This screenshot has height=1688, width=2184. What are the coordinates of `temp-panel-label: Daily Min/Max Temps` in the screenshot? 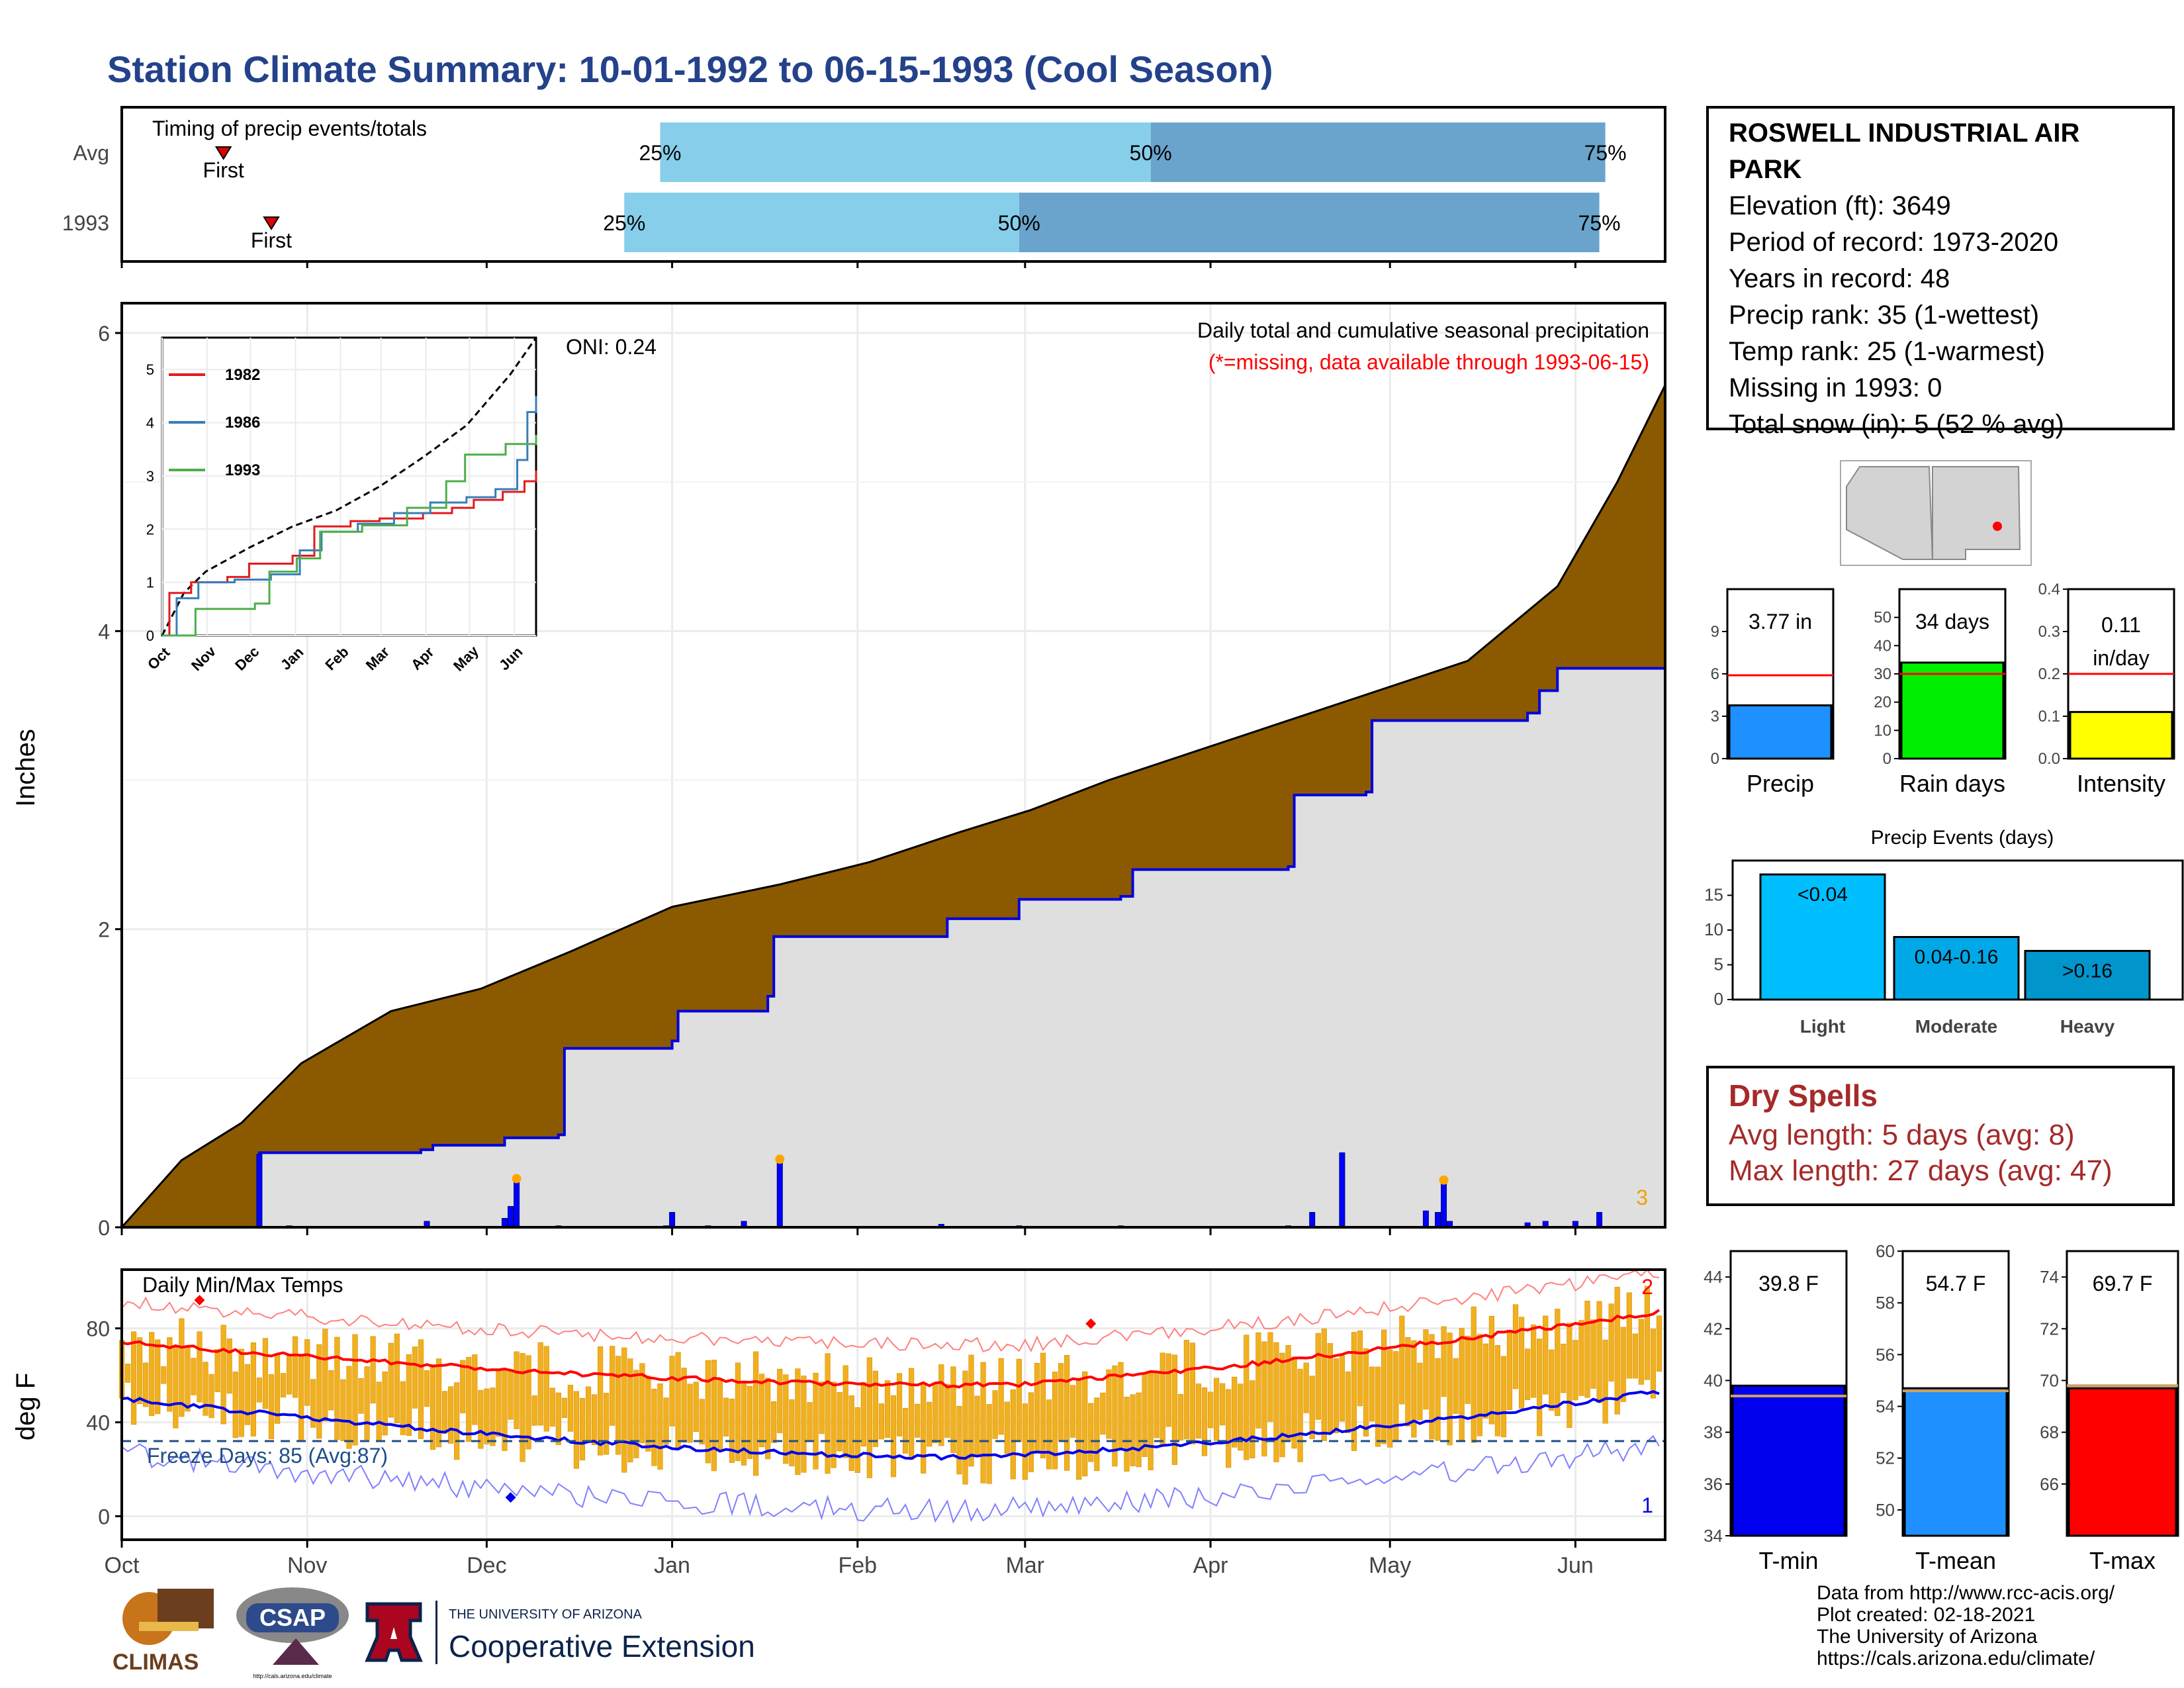 It's located at (242, 1285).